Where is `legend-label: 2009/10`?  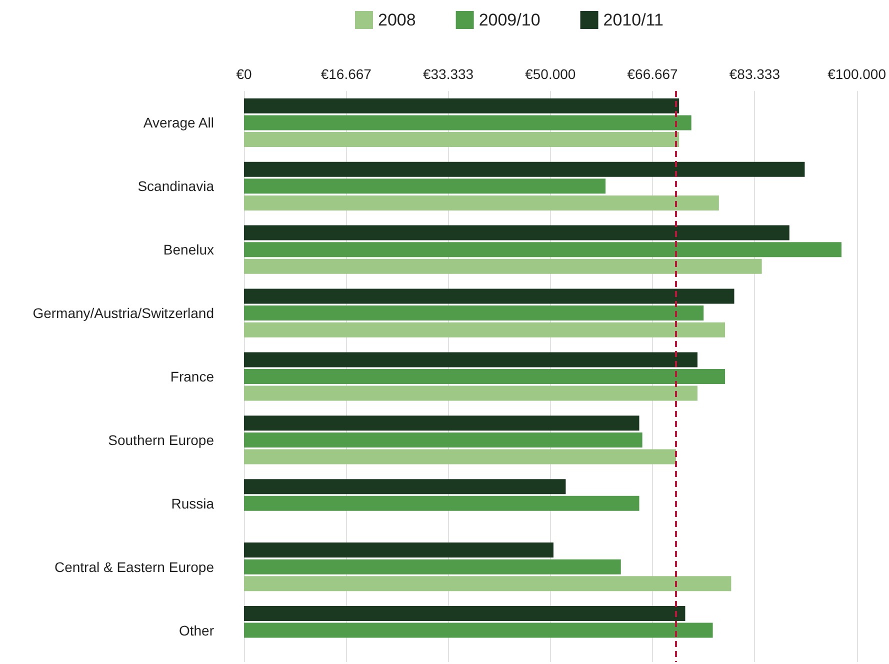
legend-label: 2009/10 is located at coordinates (509, 20).